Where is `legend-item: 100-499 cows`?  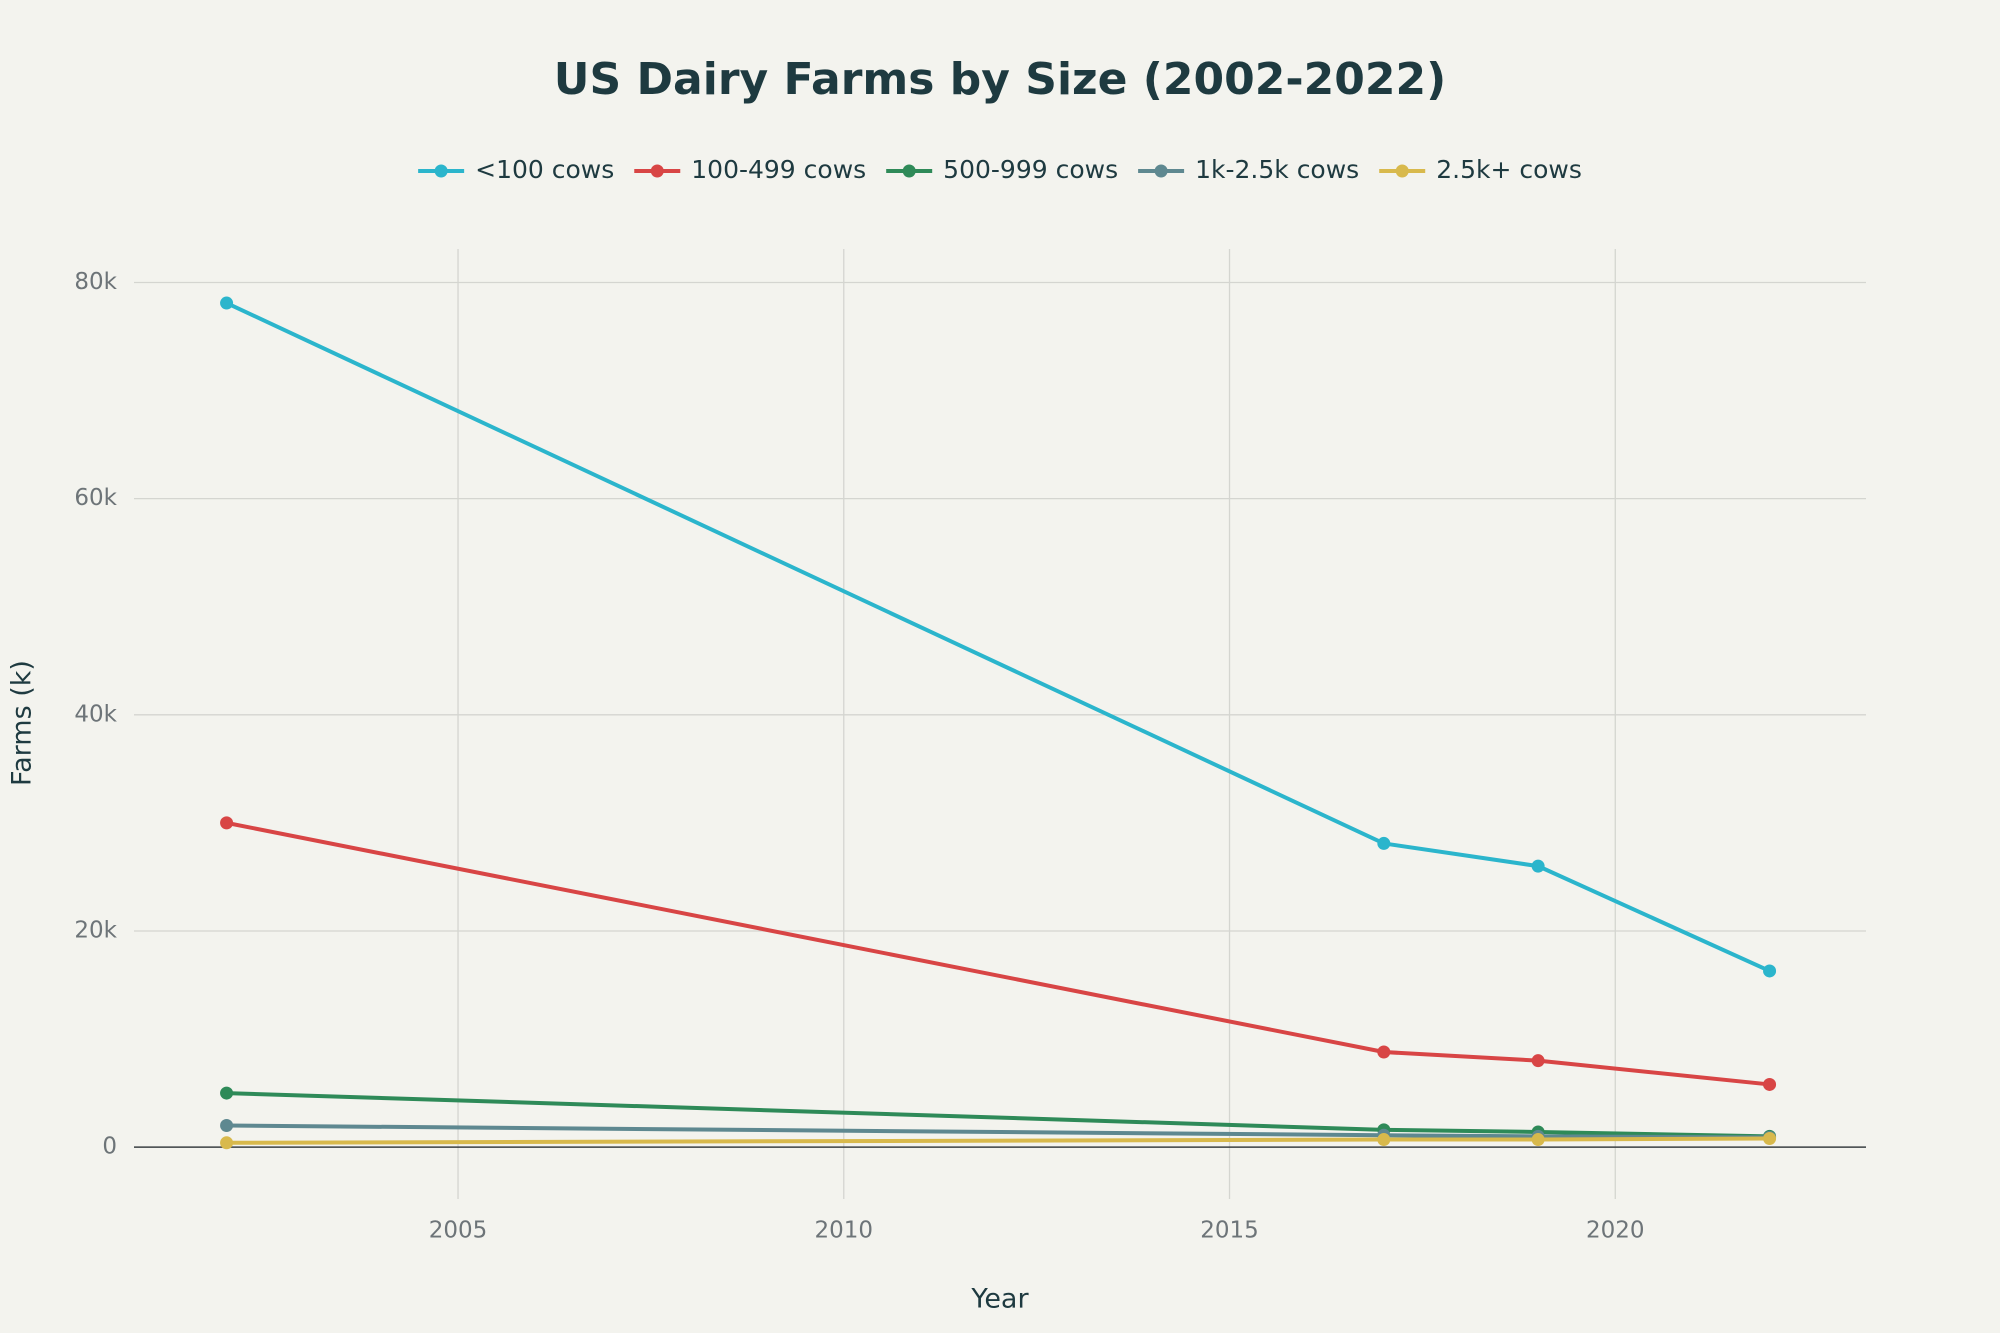
legend-item: 100-499 cows is located at coordinates (750, 169).